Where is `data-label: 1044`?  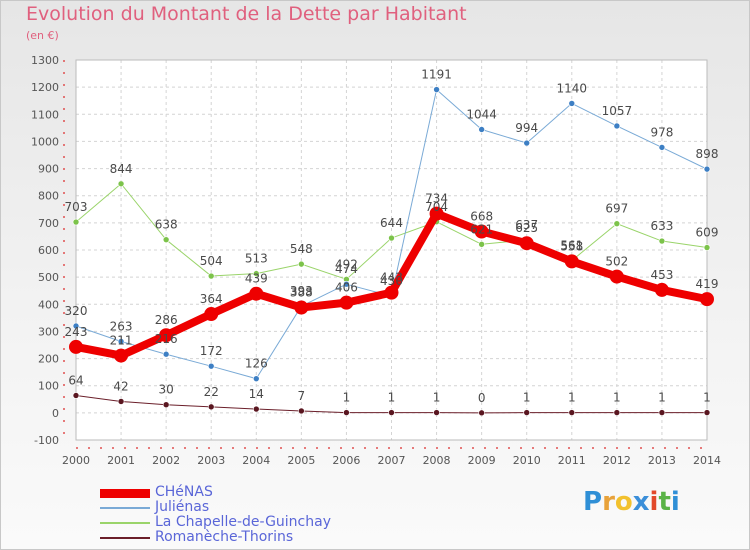 data-label: 1044 is located at coordinates (481, 114).